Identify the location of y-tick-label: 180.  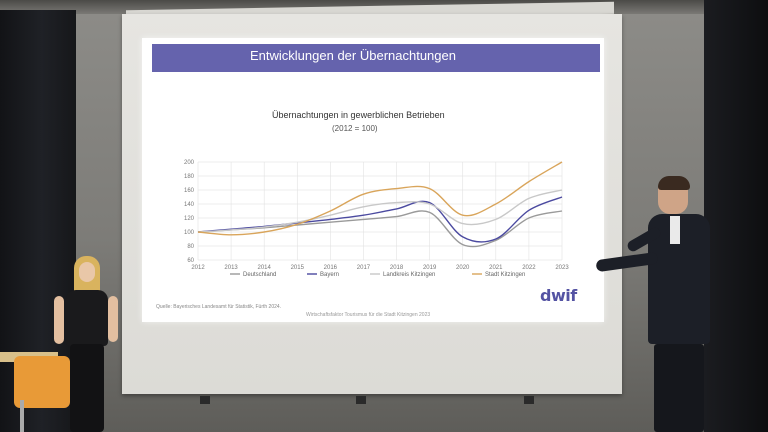
(189, 177).